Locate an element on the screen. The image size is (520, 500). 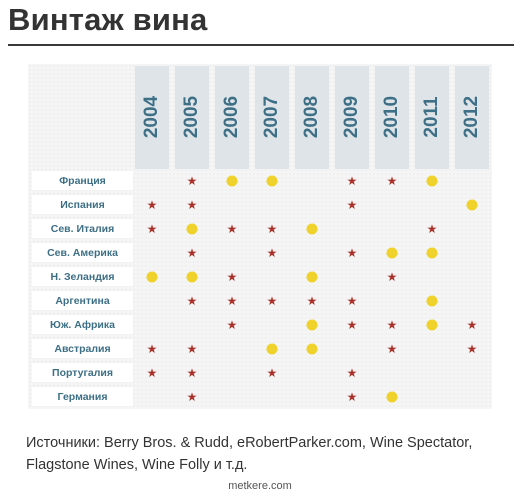
year-header-2008: 2008 is located at coordinates (312, 117).